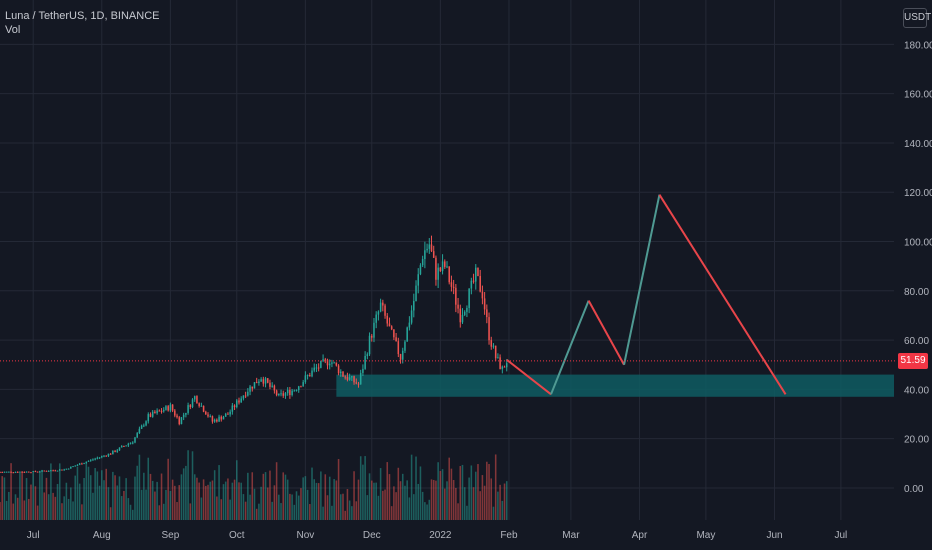  I want to click on currency-badge: USDT, so click(917, 18).